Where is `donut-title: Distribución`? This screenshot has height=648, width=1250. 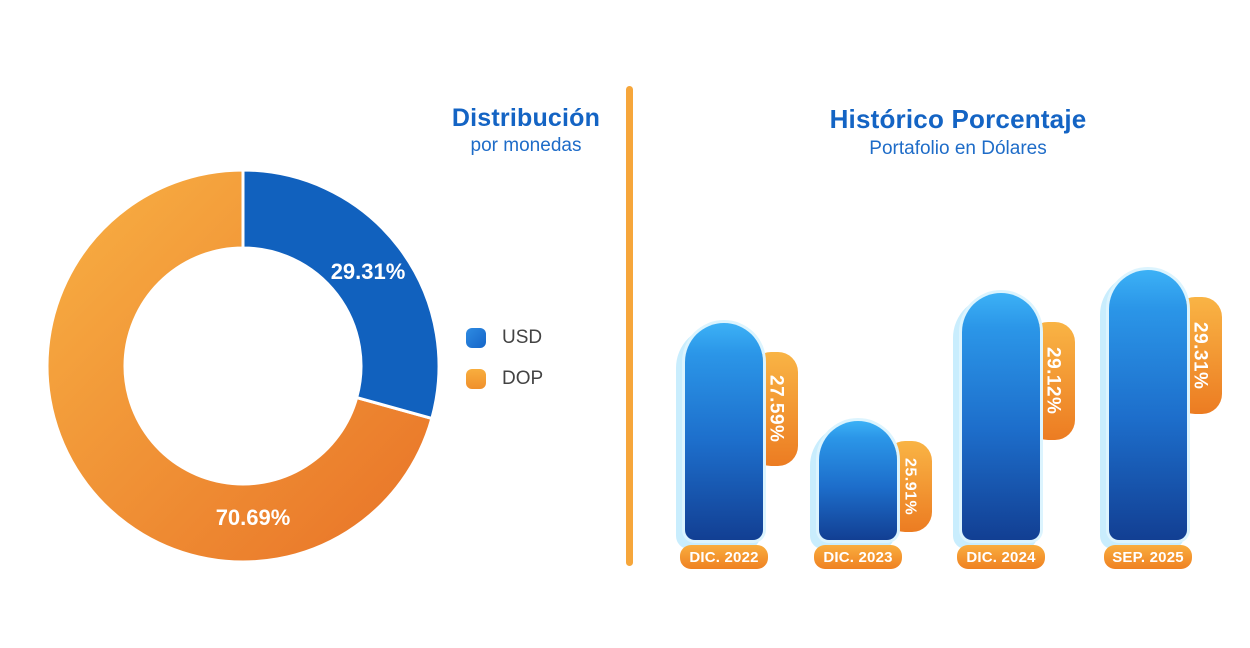
donut-title: Distribución is located at coordinates (526, 118).